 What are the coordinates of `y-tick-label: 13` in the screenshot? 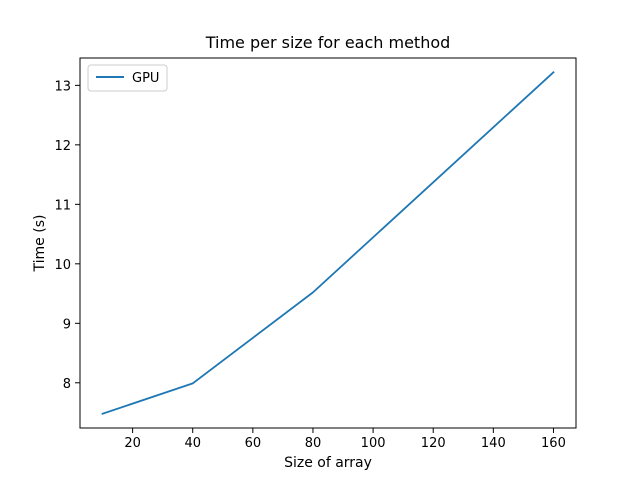 It's located at (62, 86).